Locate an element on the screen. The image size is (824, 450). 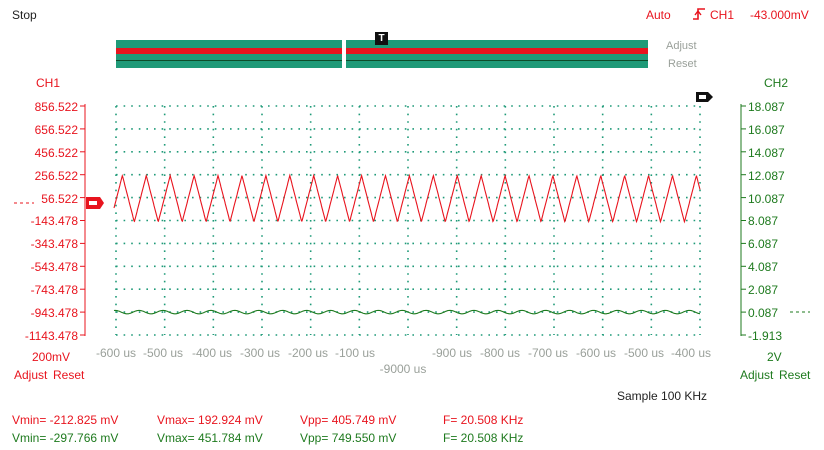
trigger-time-marker-icon: T is located at coordinates (381, 38).